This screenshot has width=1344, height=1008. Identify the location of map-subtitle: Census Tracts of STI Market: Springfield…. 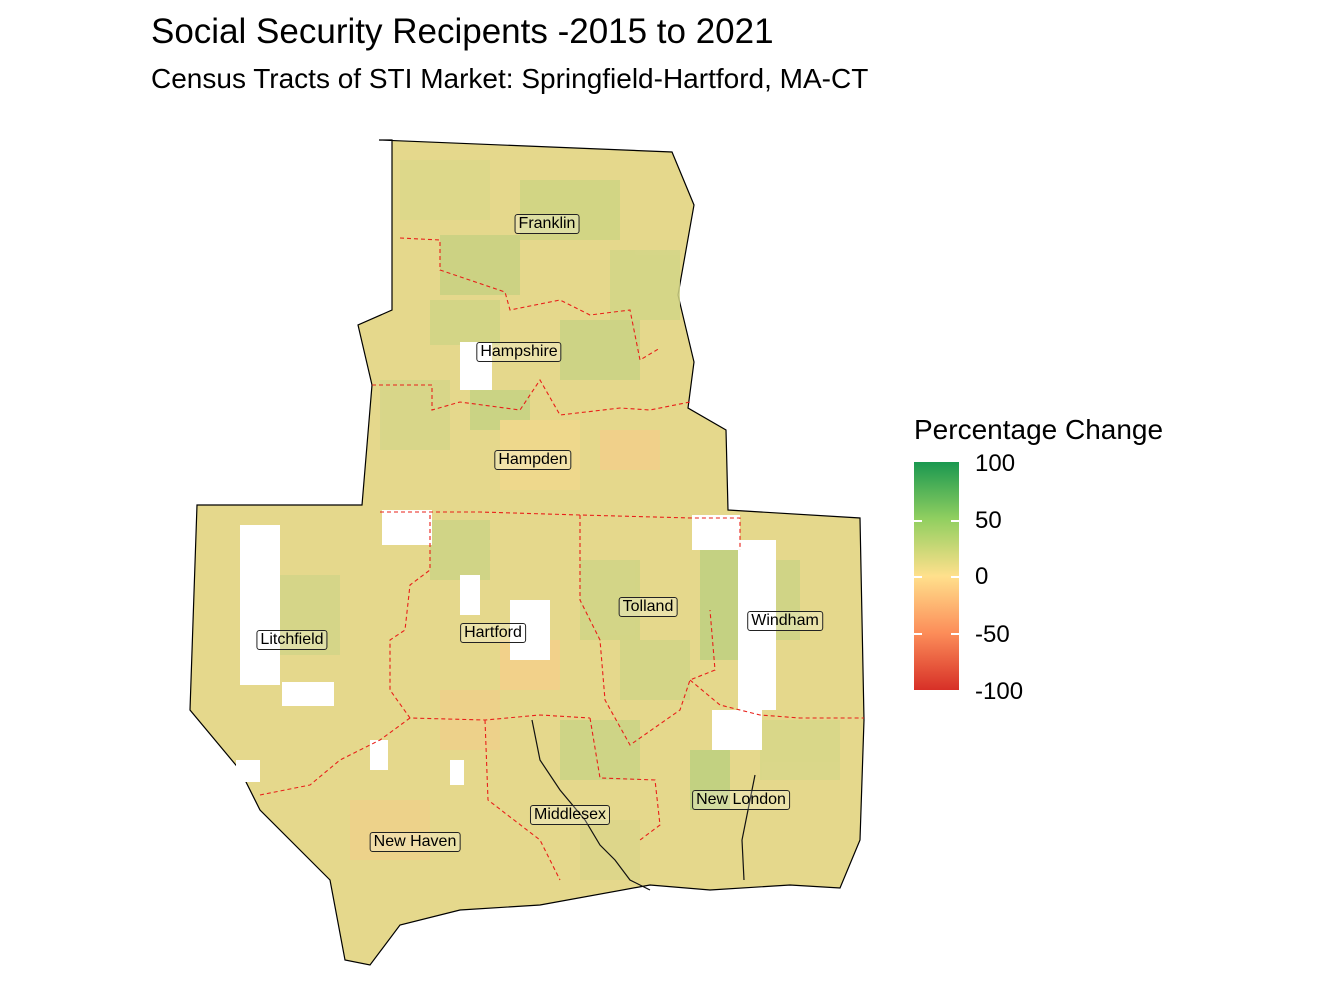
(510, 78).